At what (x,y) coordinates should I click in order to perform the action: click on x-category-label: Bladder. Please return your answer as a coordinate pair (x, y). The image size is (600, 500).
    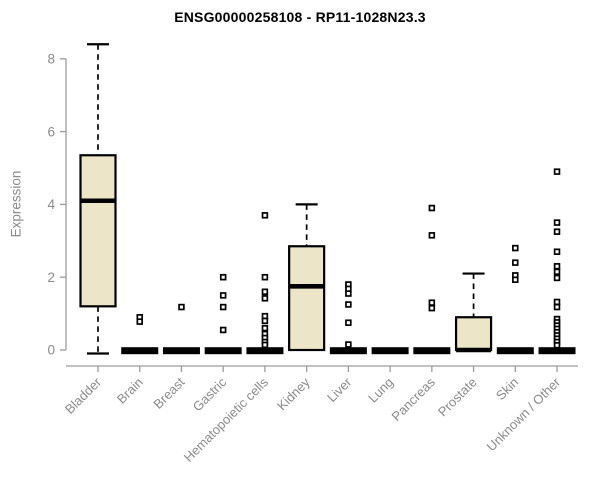
    Looking at the image, I should click on (83, 395).